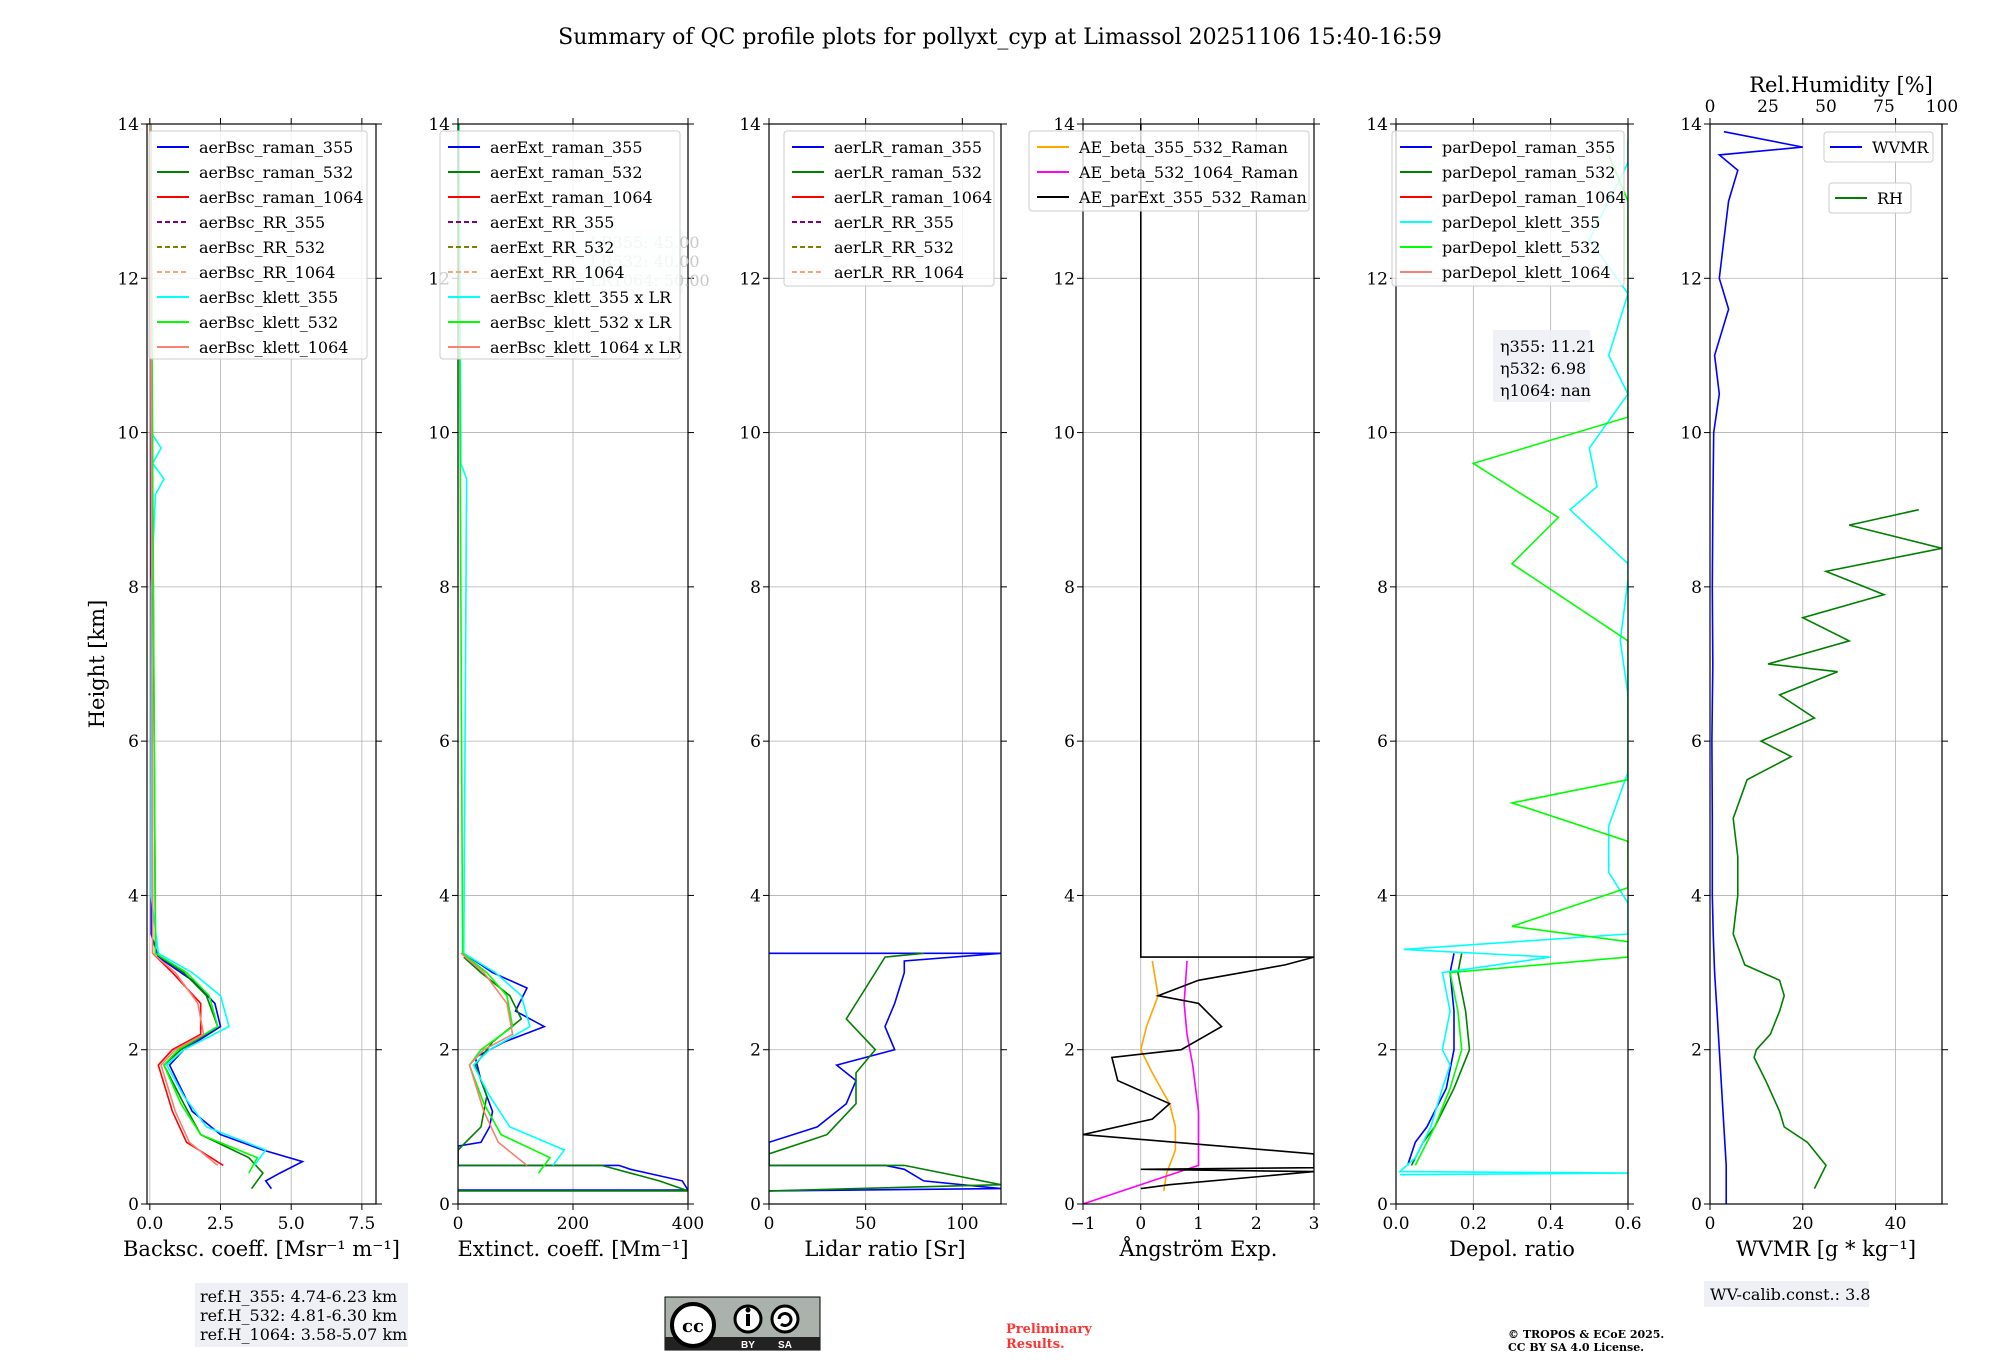 This screenshot has height=1360, width=2000. Describe the element at coordinates (1188, 172) in the screenshot. I see `legend-label: AE_beta_532_1064_Raman` at that location.